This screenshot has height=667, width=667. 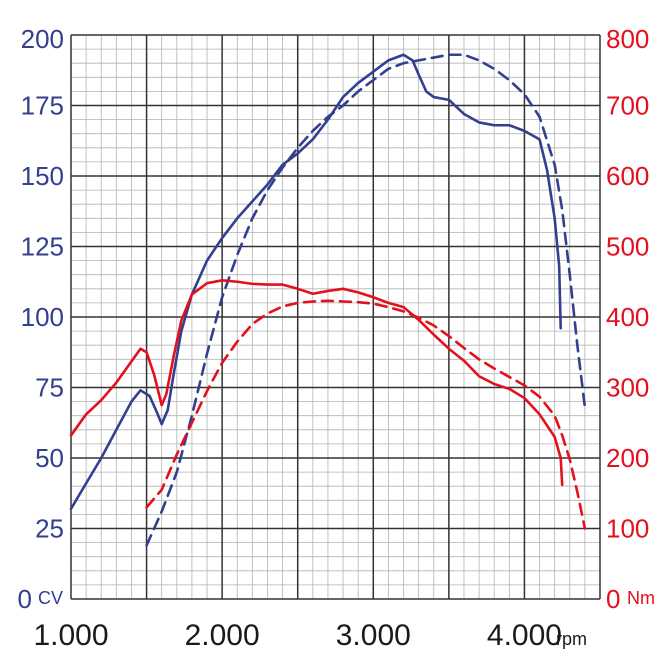 What do you see at coordinates (627, 529) in the screenshot?
I see `right-tick-label: 100` at bounding box center [627, 529].